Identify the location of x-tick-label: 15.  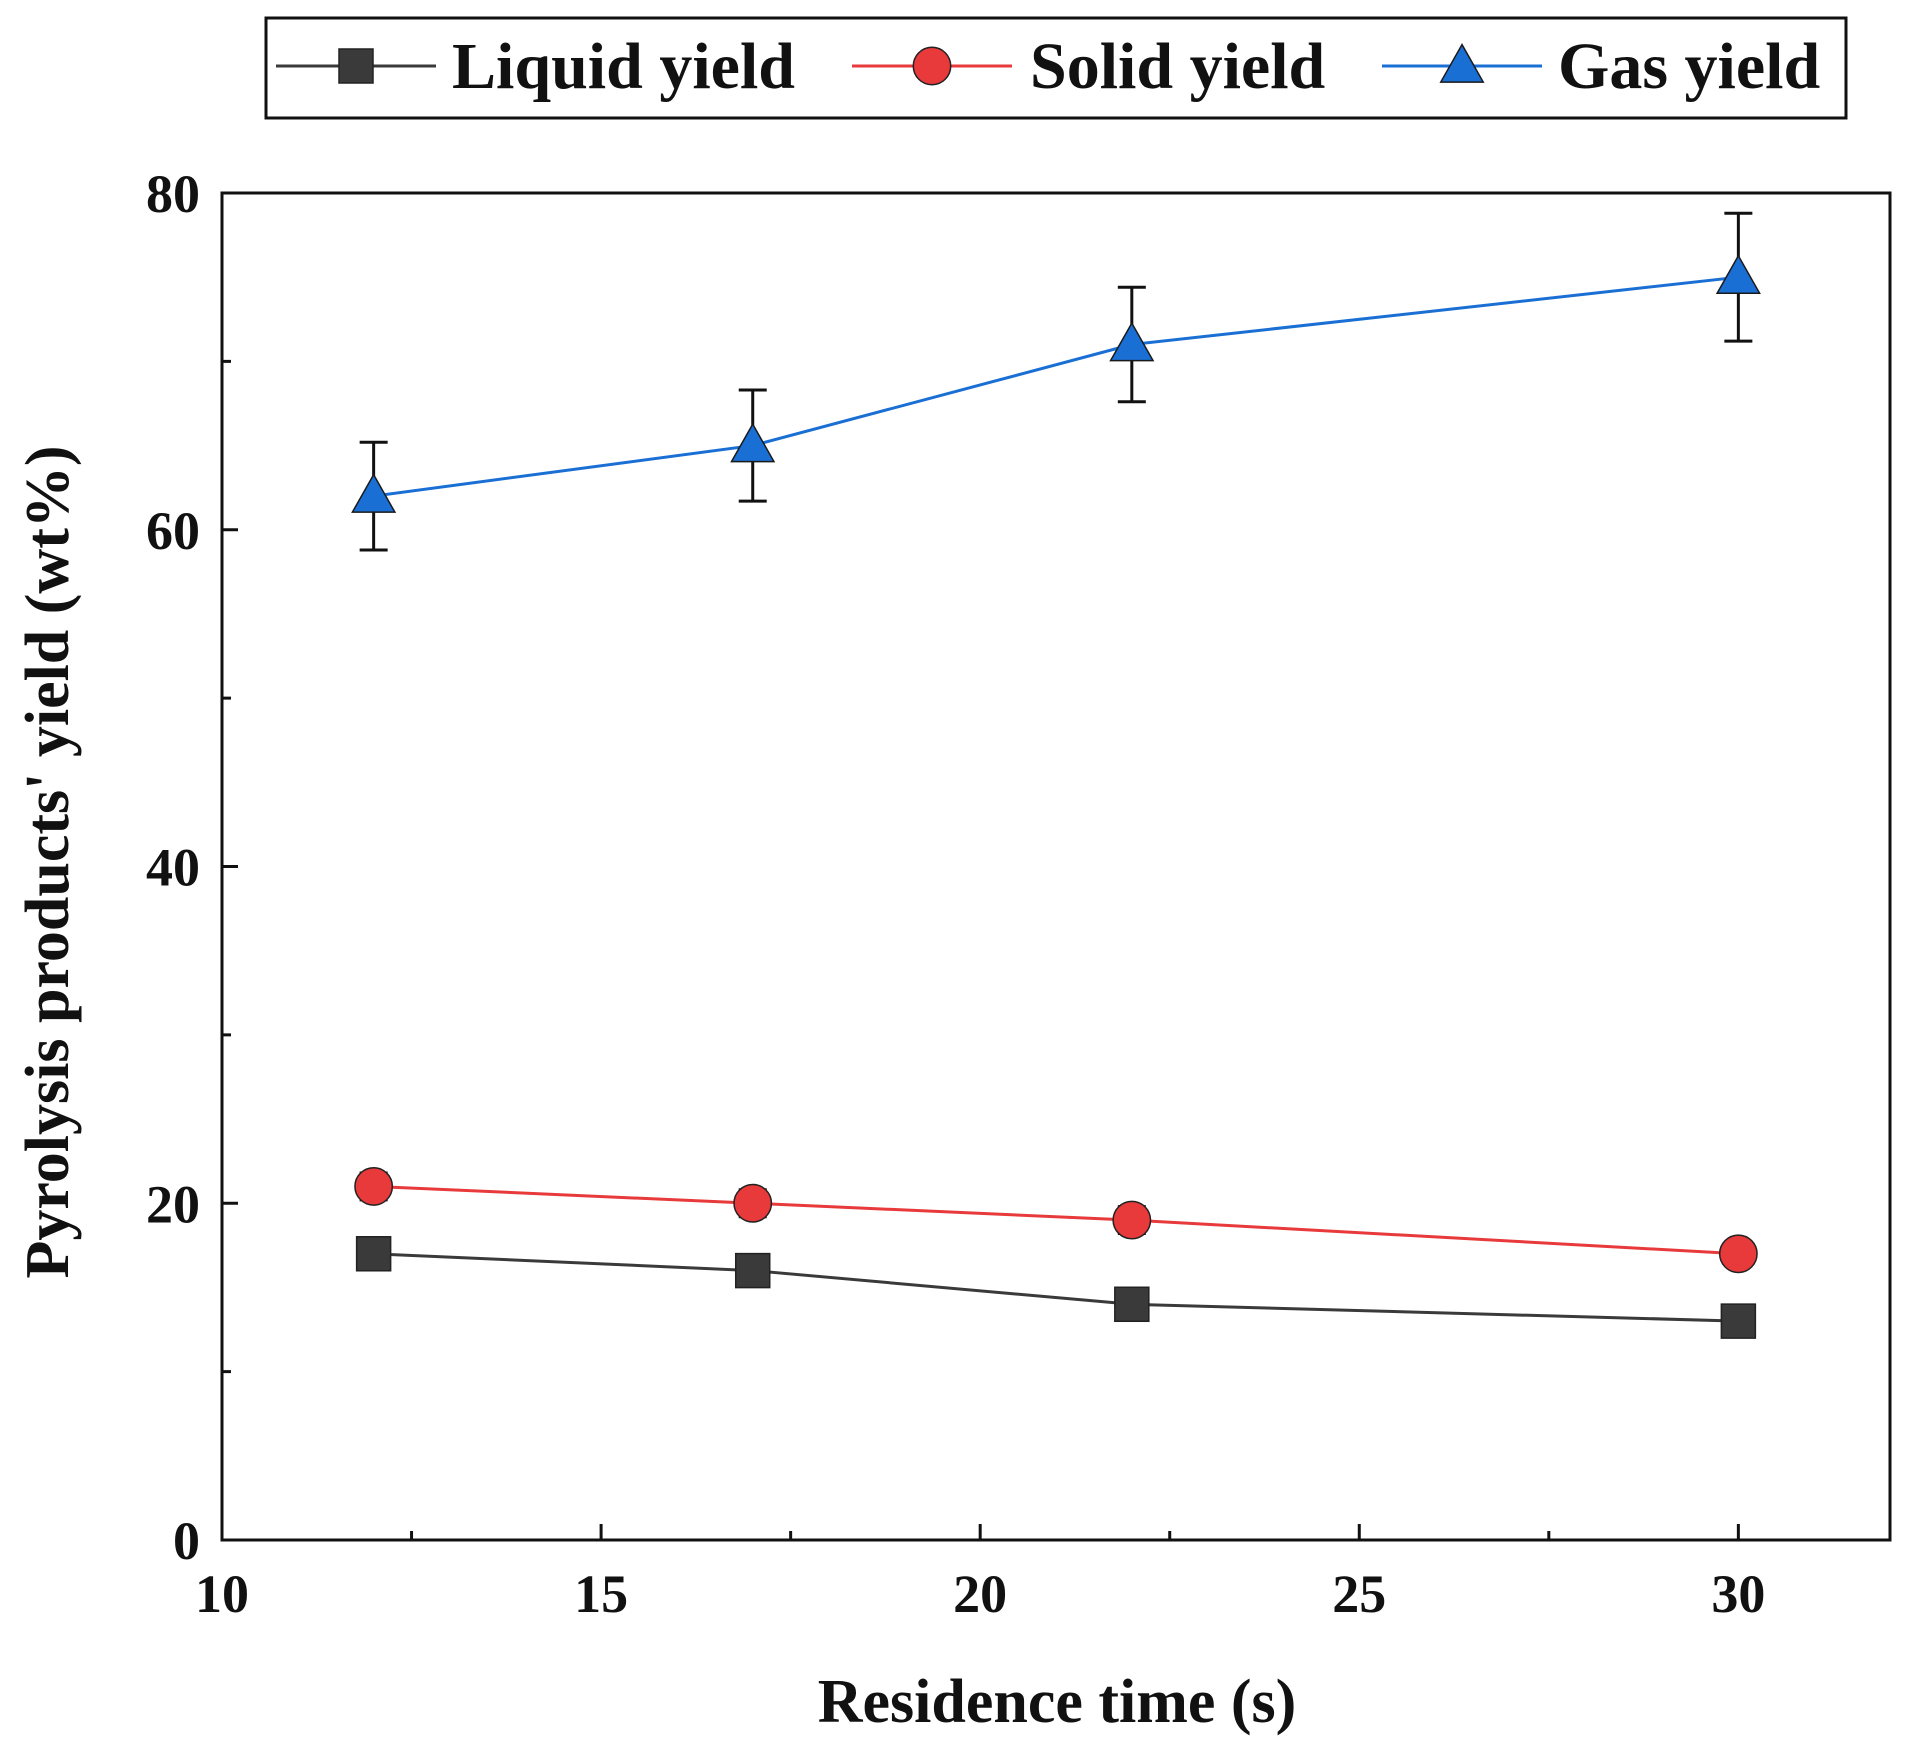
(601, 1594).